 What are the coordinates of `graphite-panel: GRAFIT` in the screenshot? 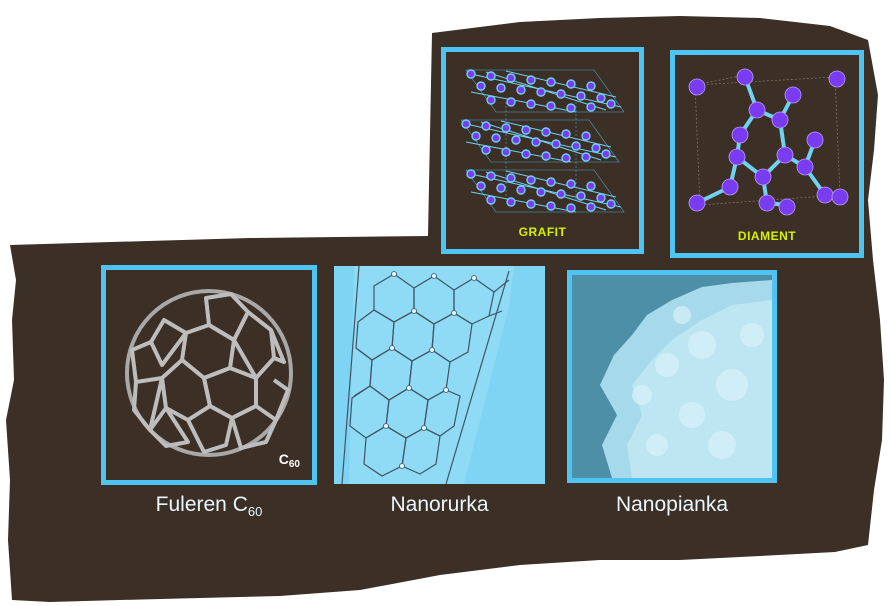 It's located at (542, 150).